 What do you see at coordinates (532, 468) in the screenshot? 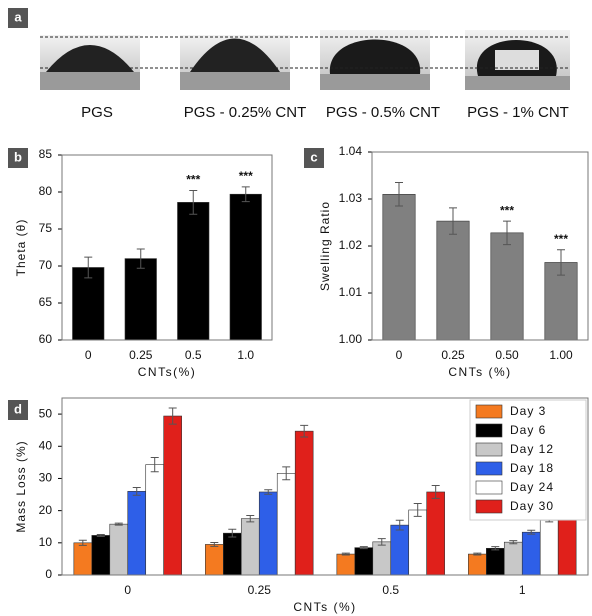
I see `legend-label: Day 18` at bounding box center [532, 468].